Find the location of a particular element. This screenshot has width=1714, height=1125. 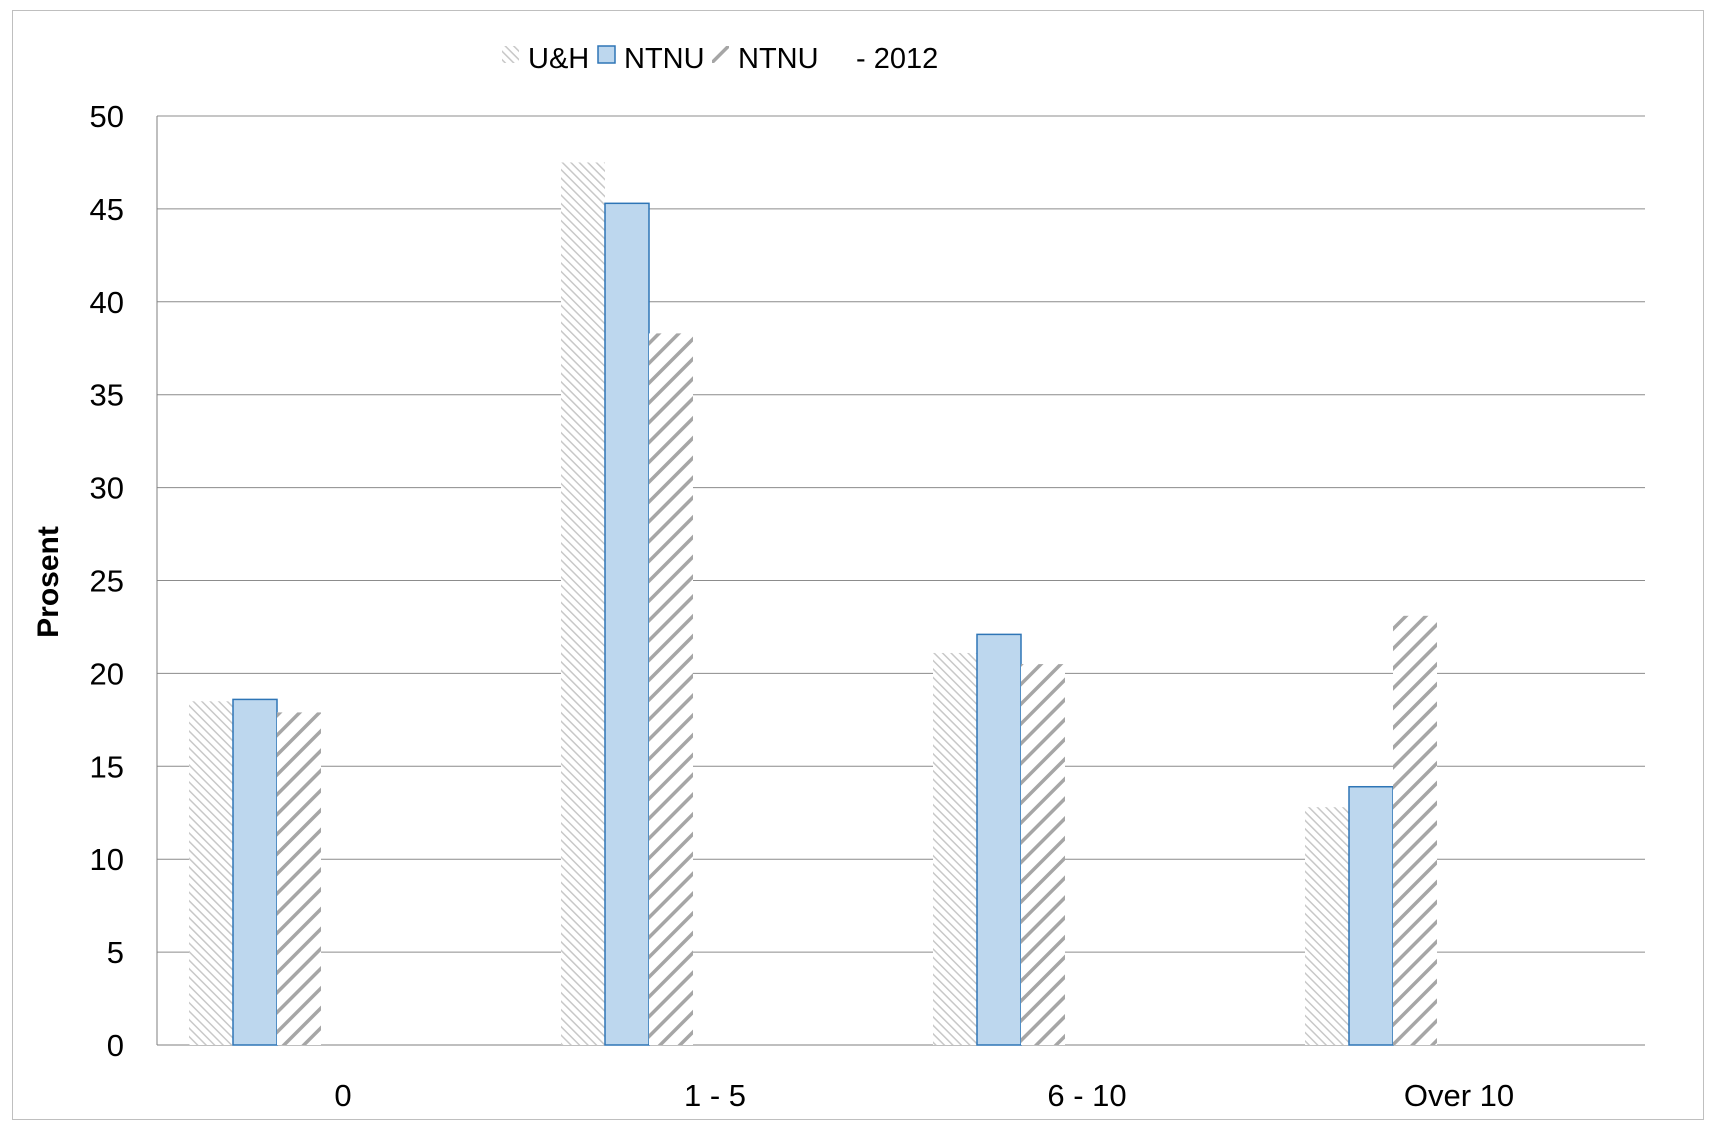

y-tick-label: 45 is located at coordinates (107, 209).